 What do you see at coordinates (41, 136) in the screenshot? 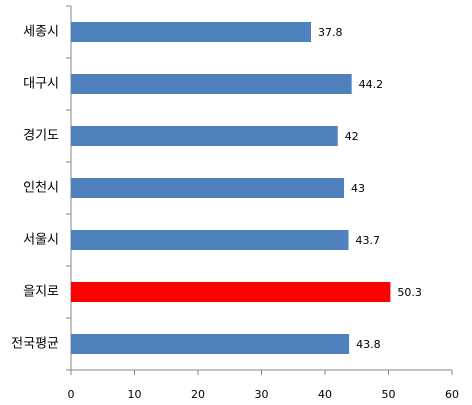
I see `y-tick-label: 경기도` at bounding box center [41, 136].